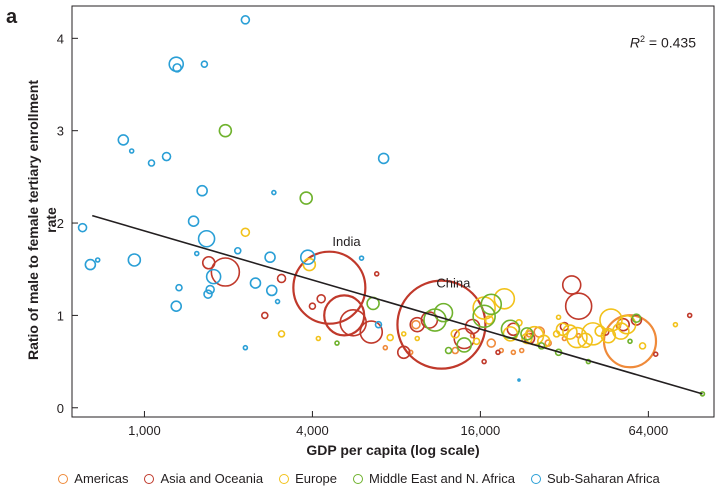 This screenshot has height=493, width=718. Describe the element at coordinates (60, 315) in the screenshot. I see `y-tick-label: 1` at that location.